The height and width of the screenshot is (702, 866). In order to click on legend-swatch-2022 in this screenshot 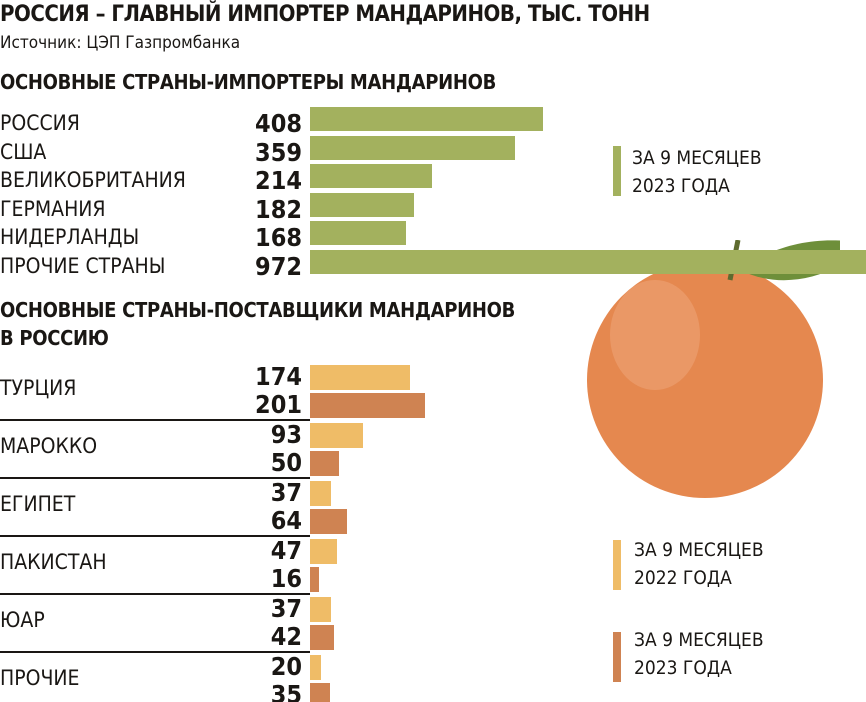, I will do `click(617, 565)`.